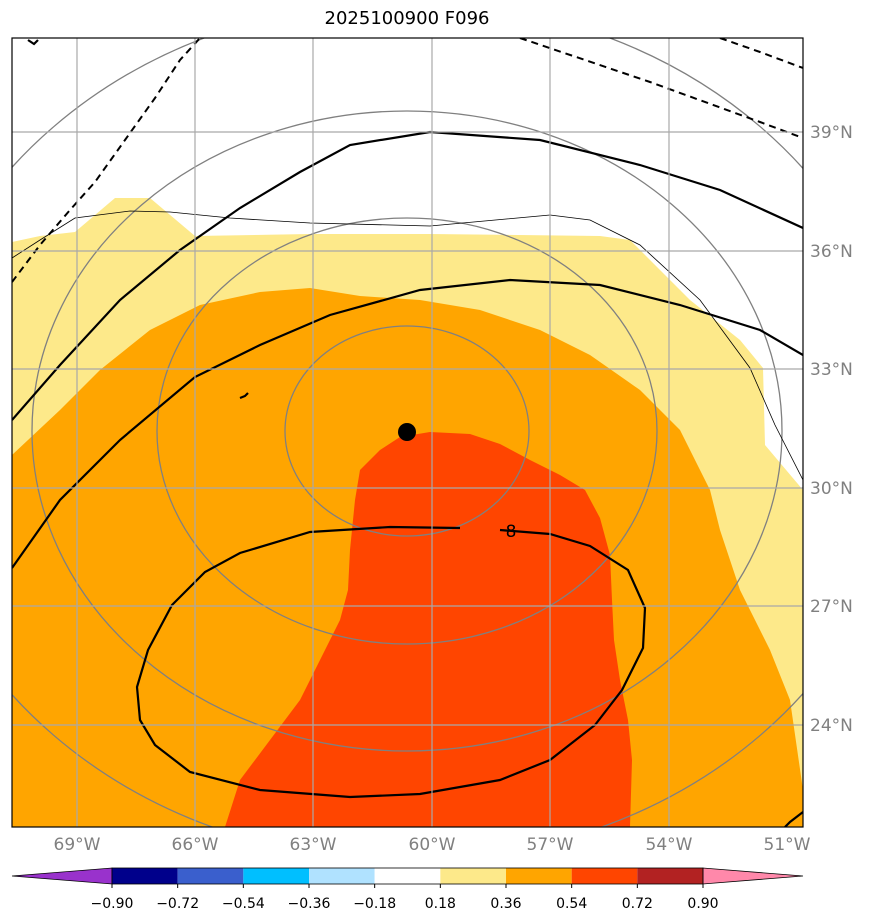 The width and height of the screenshot is (873, 924). What do you see at coordinates (177, 904) in the screenshot?
I see `colorbar-tick-label: −0.72` at bounding box center [177, 904].